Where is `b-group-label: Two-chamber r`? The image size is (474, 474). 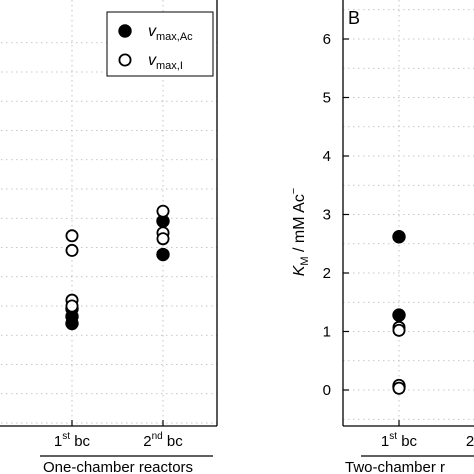 b-group-label: Two-chamber r is located at coordinates (395, 466).